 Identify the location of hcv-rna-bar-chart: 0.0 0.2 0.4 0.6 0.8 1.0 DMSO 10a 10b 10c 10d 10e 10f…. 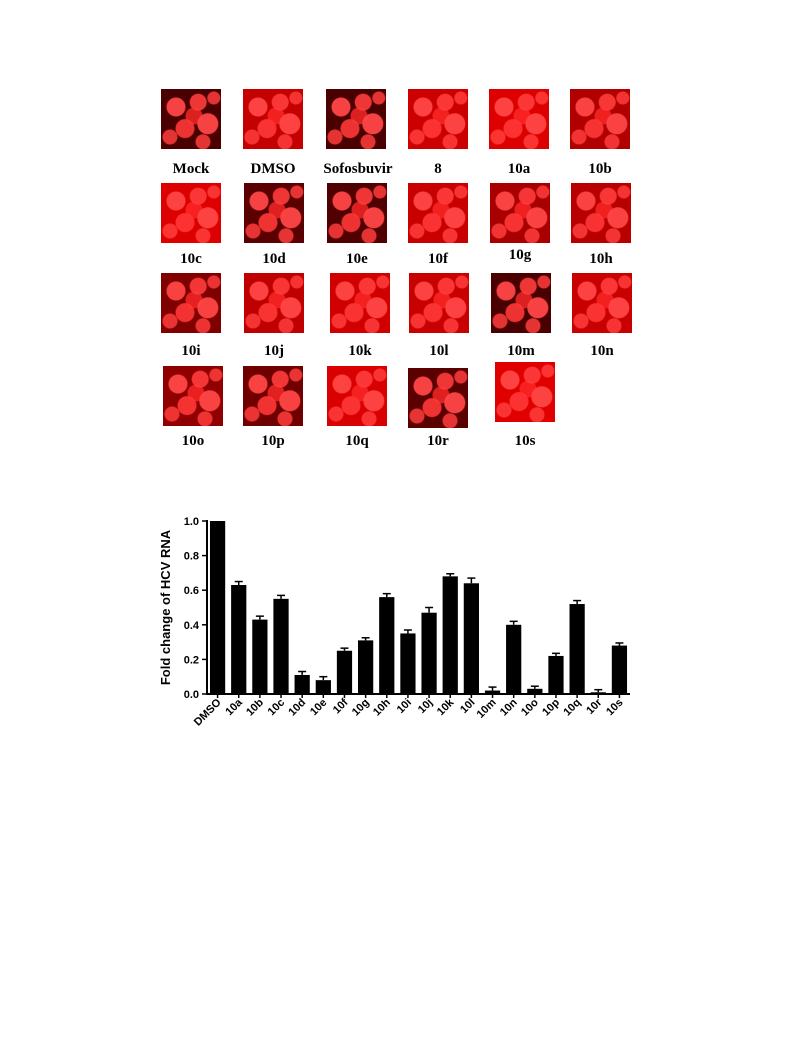
(394, 622).